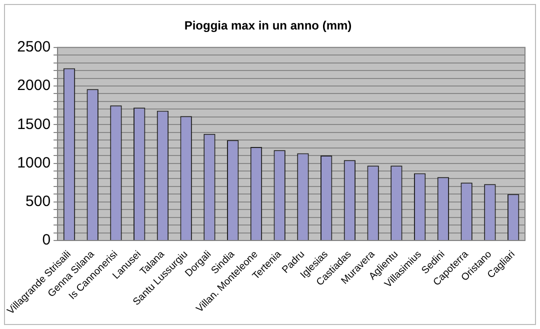 This screenshot has height=329, width=540. Describe the element at coordinates (38, 201) in the screenshot. I see `y-tick-label: 500` at that location.